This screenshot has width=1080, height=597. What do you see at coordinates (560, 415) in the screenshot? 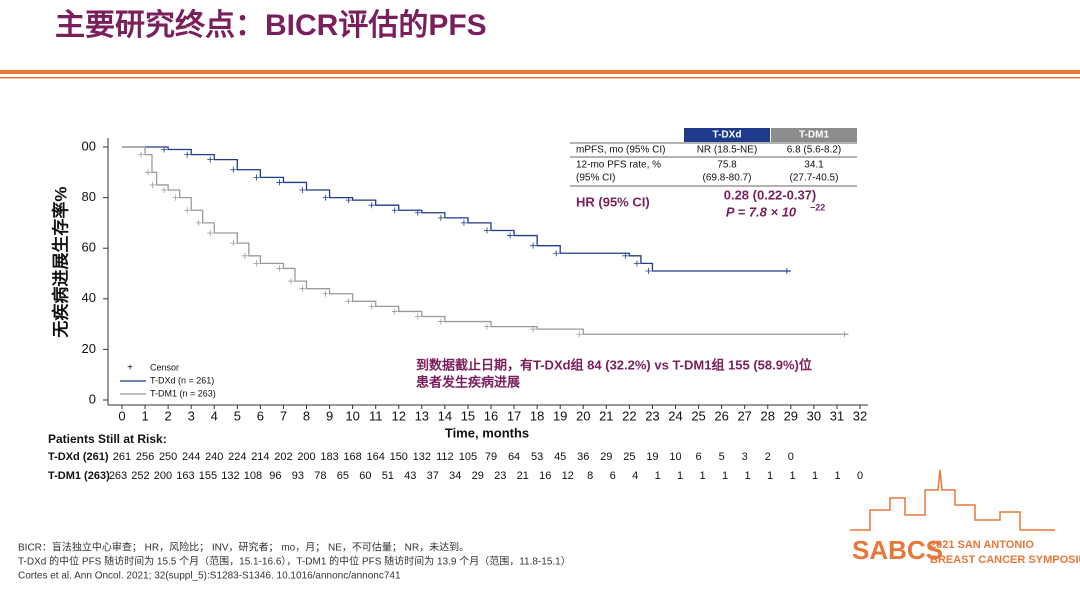
I see `x-tick-label: 19` at bounding box center [560, 415].